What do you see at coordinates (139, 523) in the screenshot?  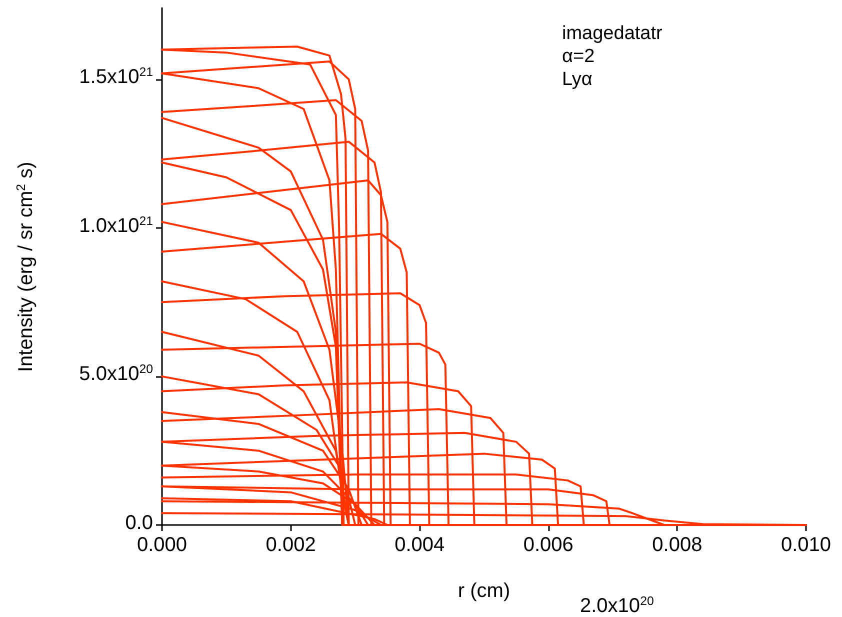 I see `y-tick-label: 0.0` at bounding box center [139, 523].